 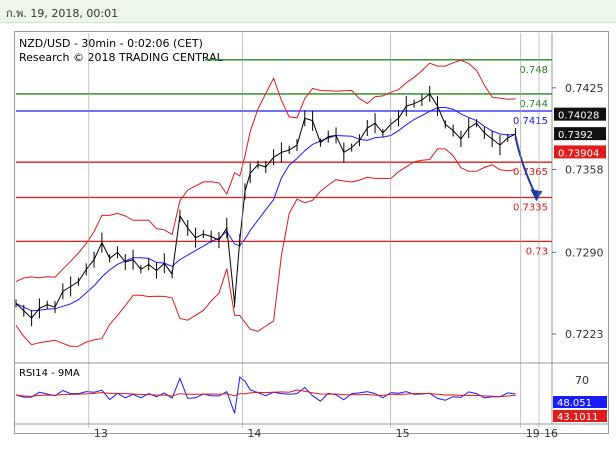 I want to click on price-tag: 0.73904, so click(x=578, y=153).